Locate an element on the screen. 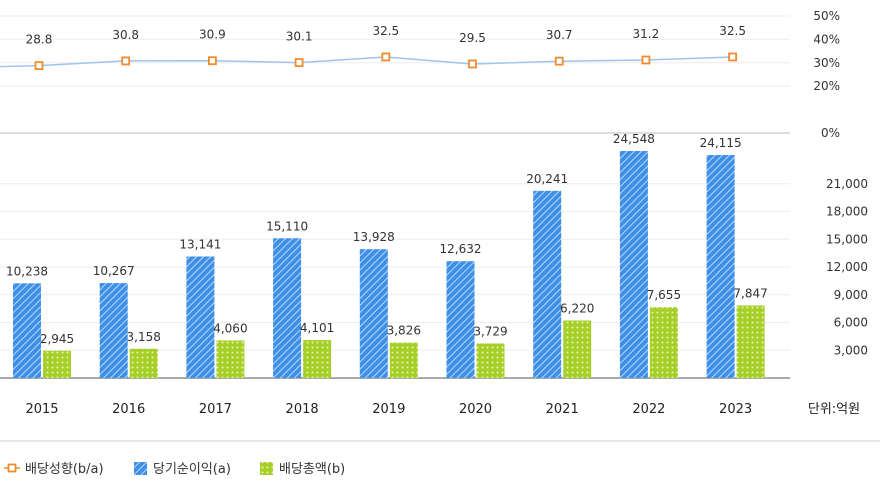 This screenshot has height=502, width=880. line-payout-ratio is located at coordinates (366, 62).